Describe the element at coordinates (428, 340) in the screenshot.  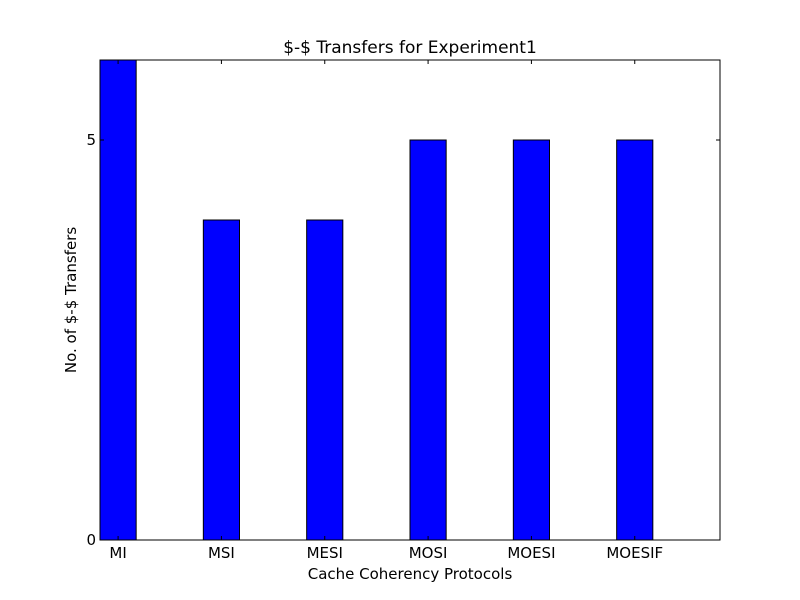
I see `bar-mosi` at that location.